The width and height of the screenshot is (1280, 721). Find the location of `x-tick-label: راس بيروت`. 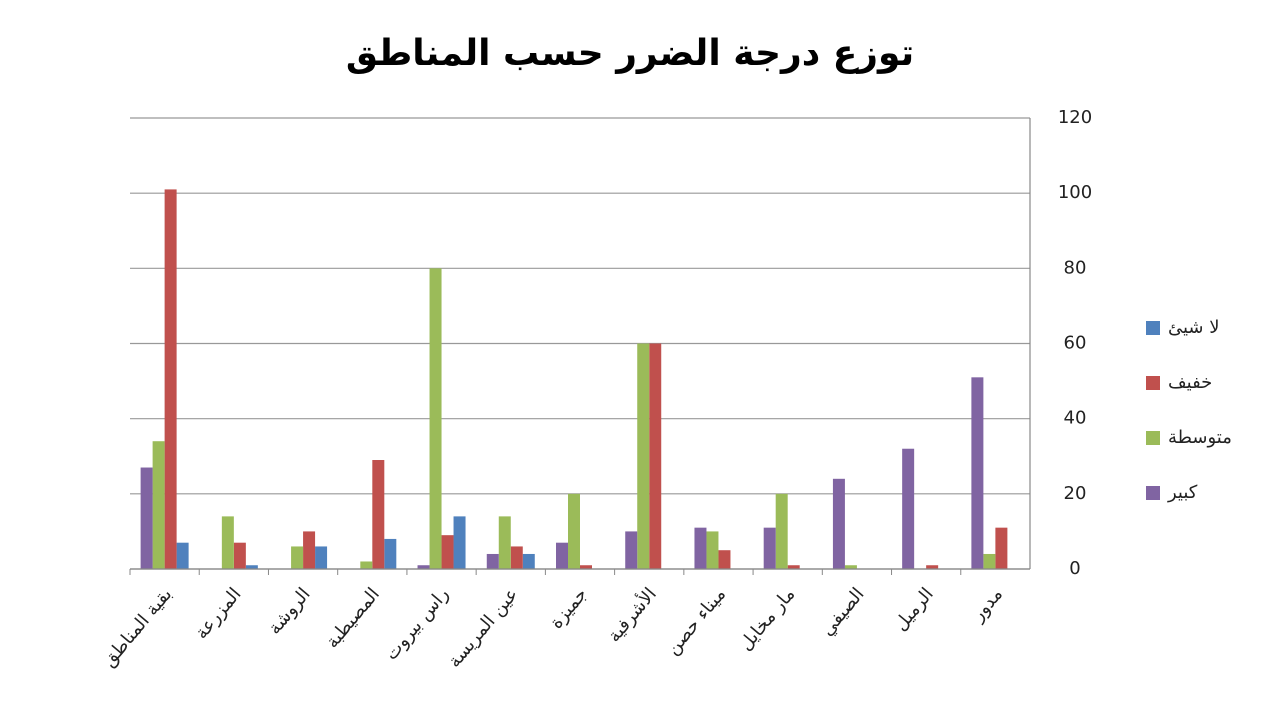

x-tick-label: راس بيروت is located at coordinates (417, 624).